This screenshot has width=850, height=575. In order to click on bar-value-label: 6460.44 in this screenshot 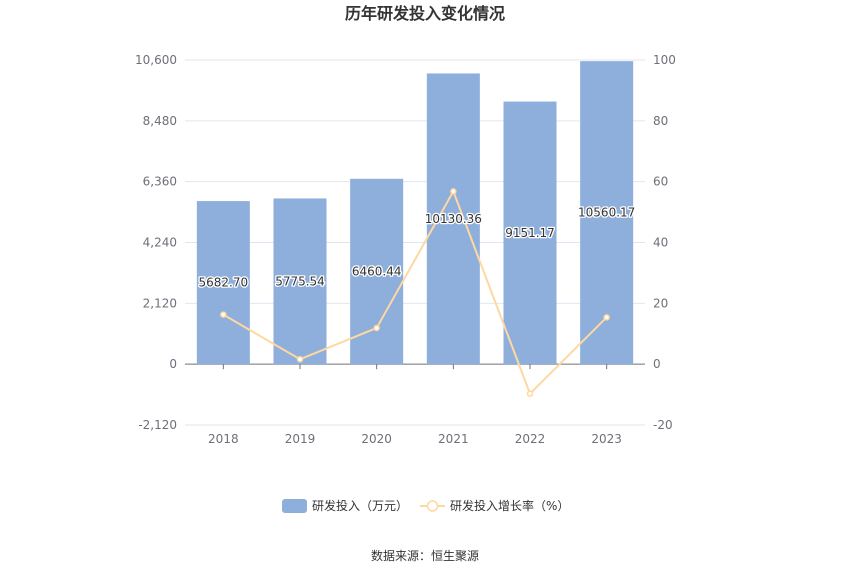, I will do `click(377, 271)`.